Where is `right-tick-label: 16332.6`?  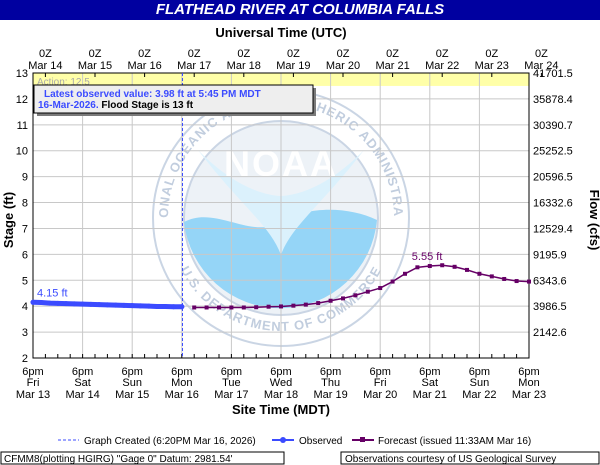 right-tick-label: 16332.6 is located at coordinates (553, 204).